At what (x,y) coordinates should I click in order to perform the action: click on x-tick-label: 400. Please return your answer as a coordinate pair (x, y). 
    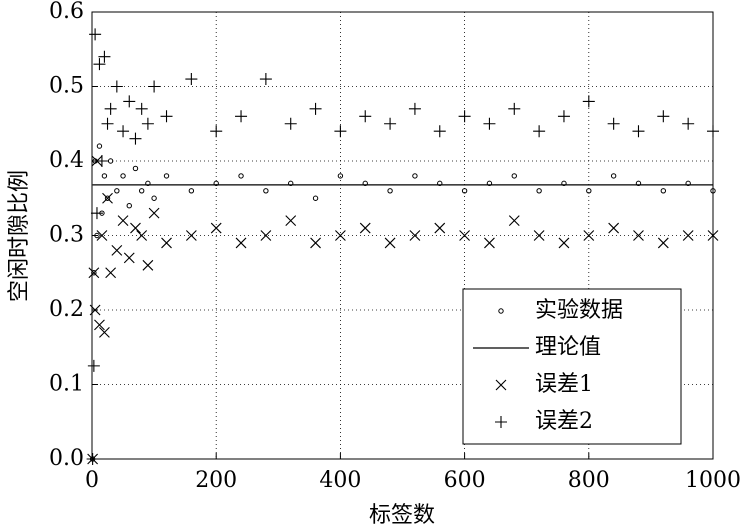
    Looking at the image, I should click on (340, 480).